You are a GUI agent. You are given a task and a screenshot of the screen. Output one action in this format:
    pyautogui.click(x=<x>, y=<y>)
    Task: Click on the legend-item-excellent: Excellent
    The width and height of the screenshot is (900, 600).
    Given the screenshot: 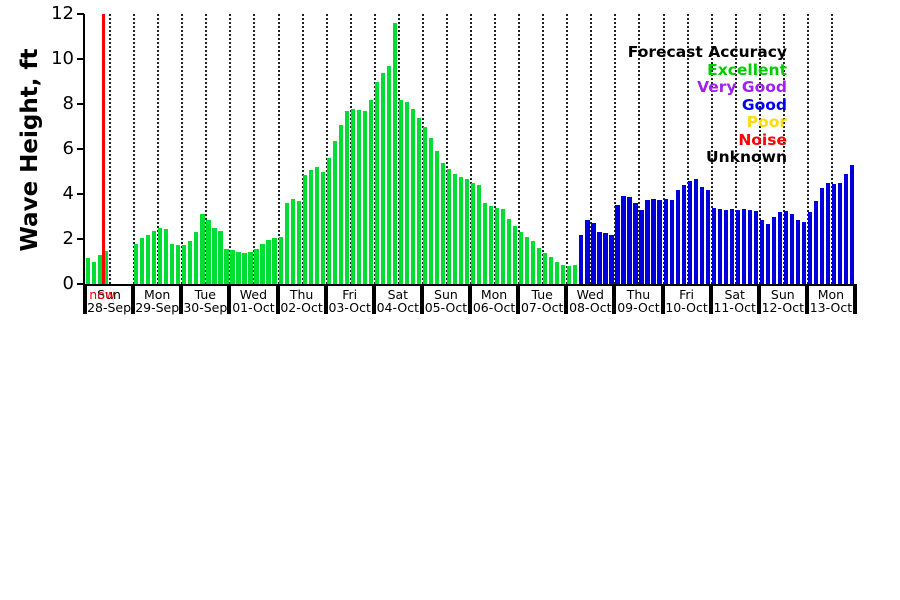 What is the action you would take?
    pyautogui.click(x=747, y=69)
    